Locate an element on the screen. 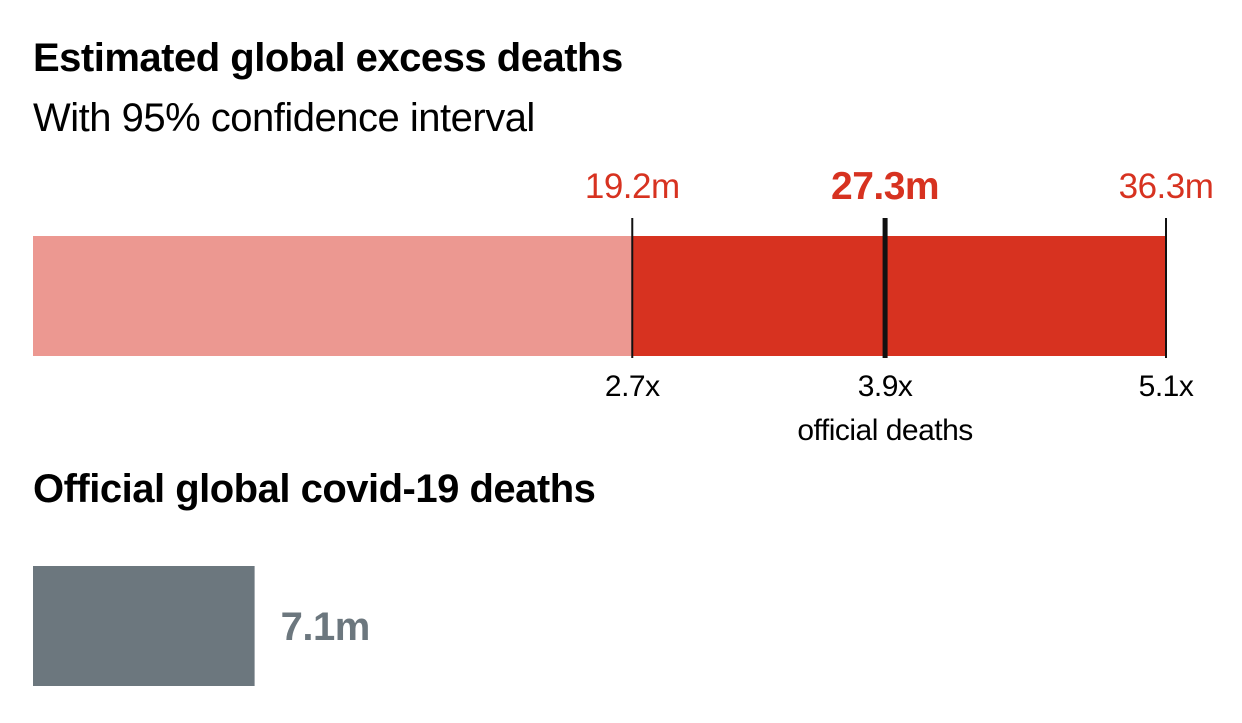 This screenshot has width=1242, height=723. multiple-label-central: 3.9x is located at coordinates (885, 386).